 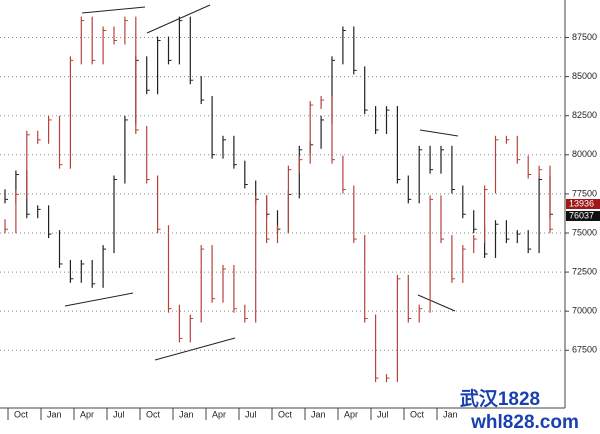 What do you see at coordinates (584, 271) in the screenshot?
I see `y-tick-label: 72500` at bounding box center [584, 271].